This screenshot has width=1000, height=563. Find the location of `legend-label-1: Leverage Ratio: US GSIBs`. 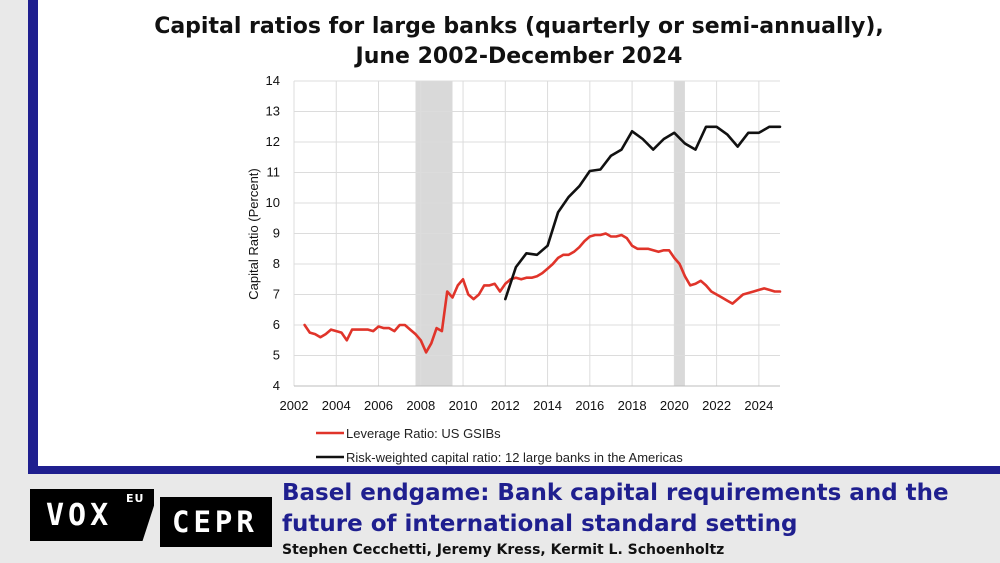

legend-label-1: Leverage Ratio: US GSIBs is located at coordinates (423, 433).